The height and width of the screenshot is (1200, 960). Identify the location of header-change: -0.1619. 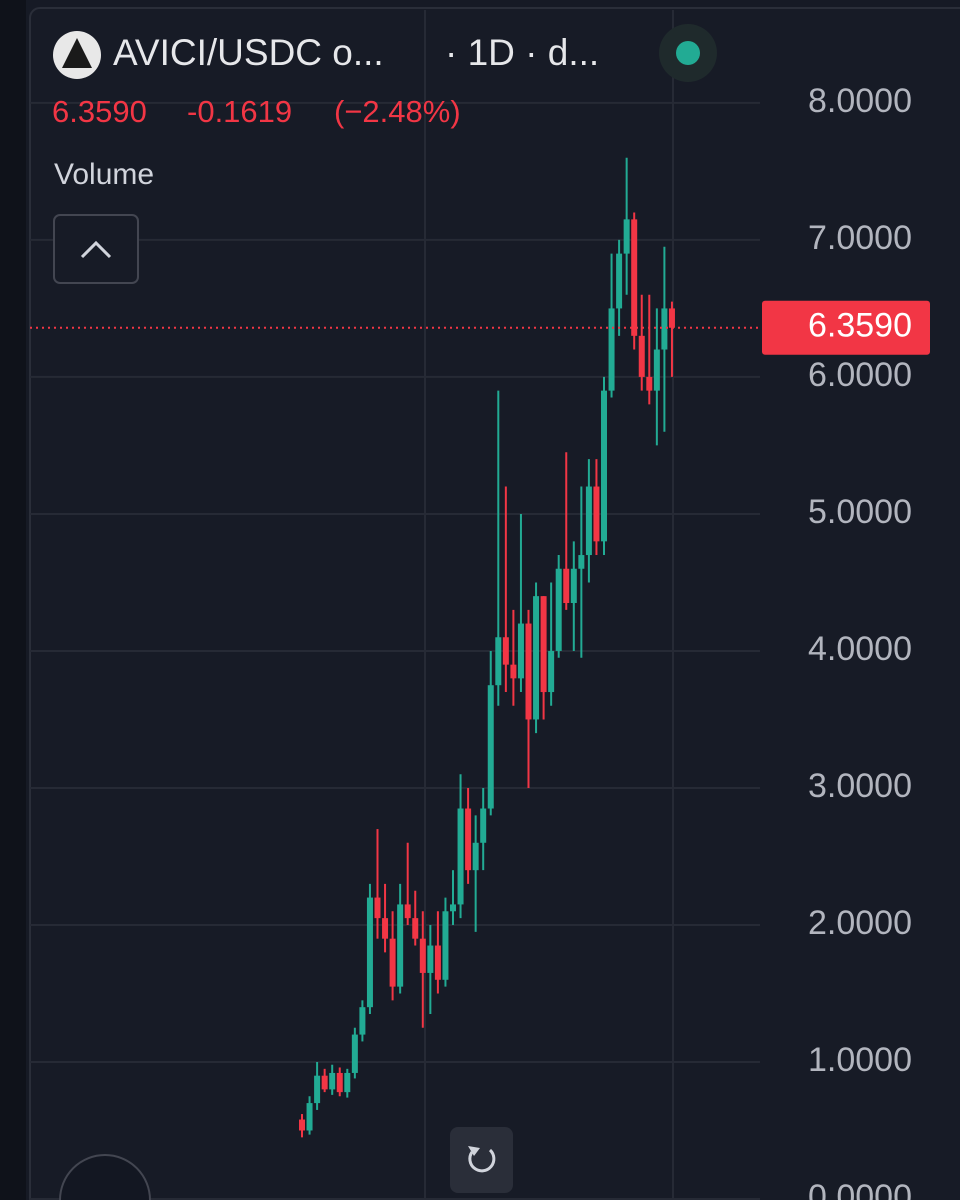
(239, 111).